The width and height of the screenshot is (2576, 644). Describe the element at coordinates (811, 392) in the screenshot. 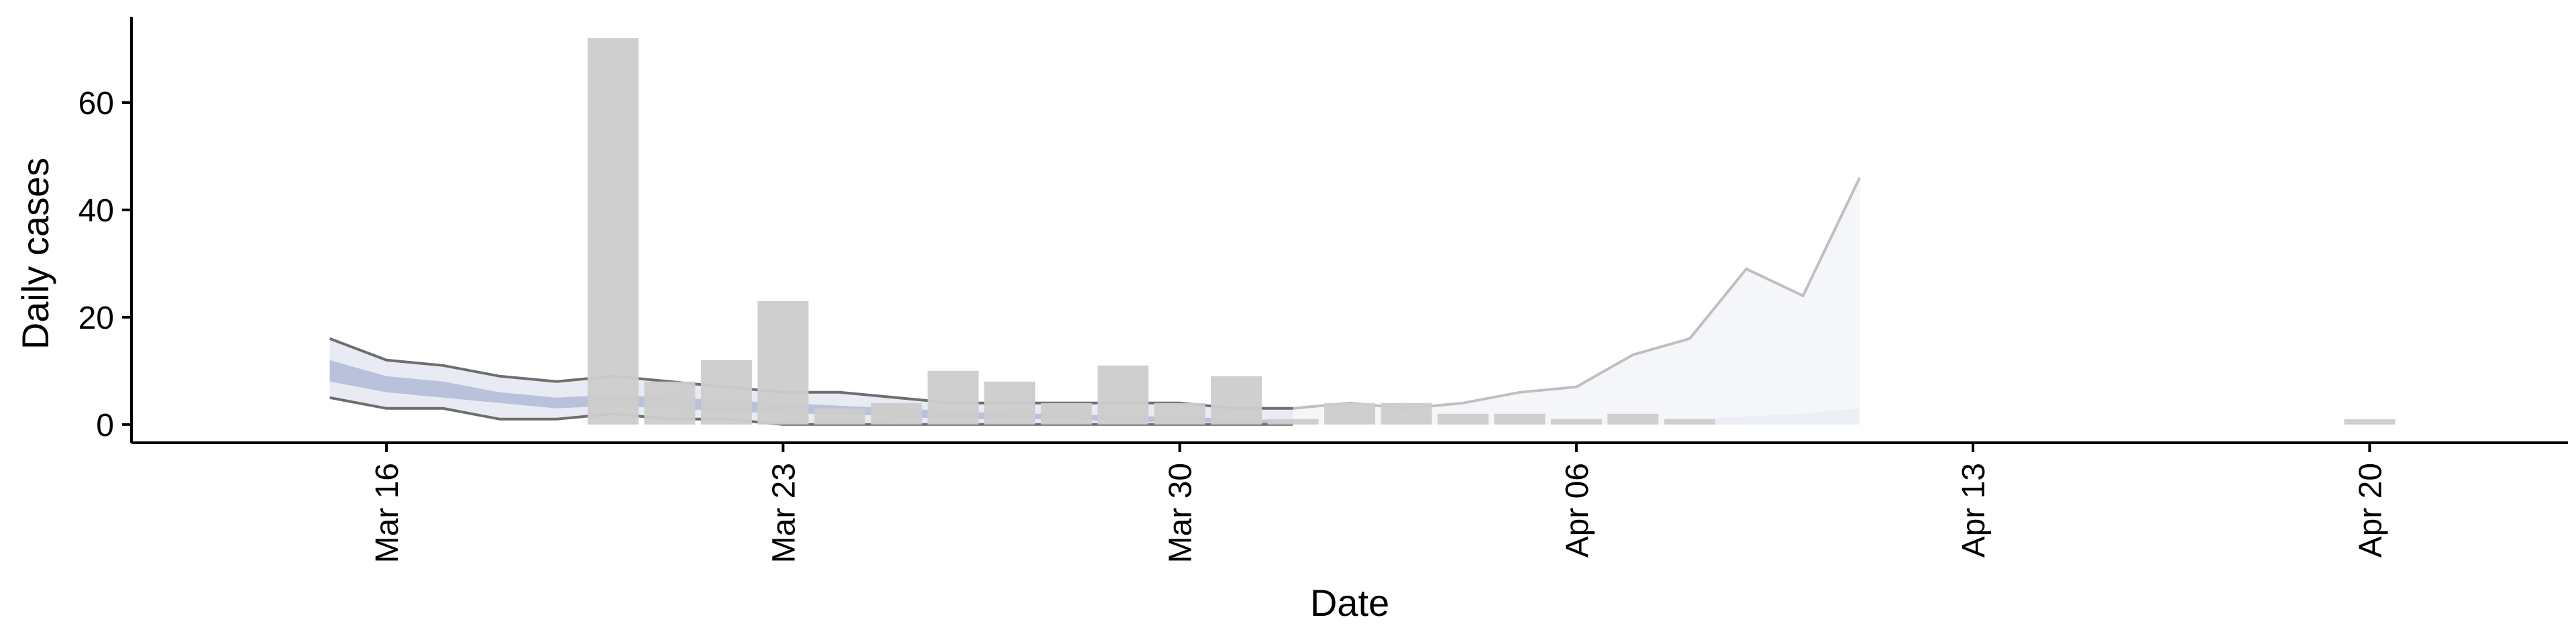

I see `estimate-inner-band` at that location.